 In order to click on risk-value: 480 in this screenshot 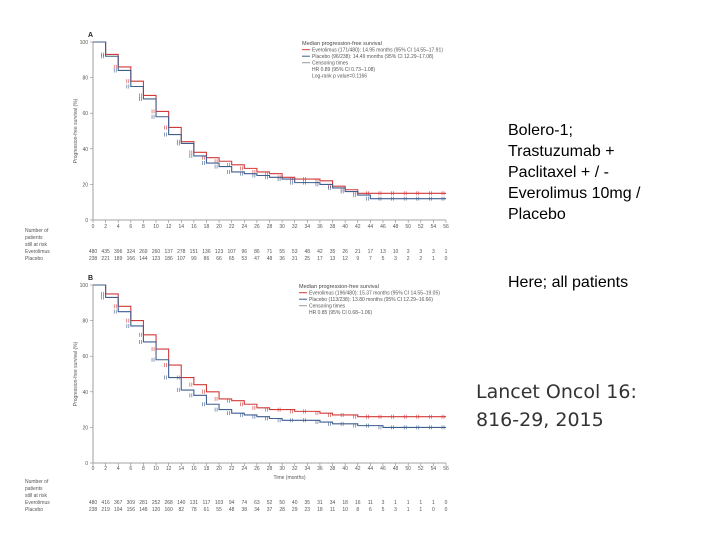, I will do `click(93, 252)`.